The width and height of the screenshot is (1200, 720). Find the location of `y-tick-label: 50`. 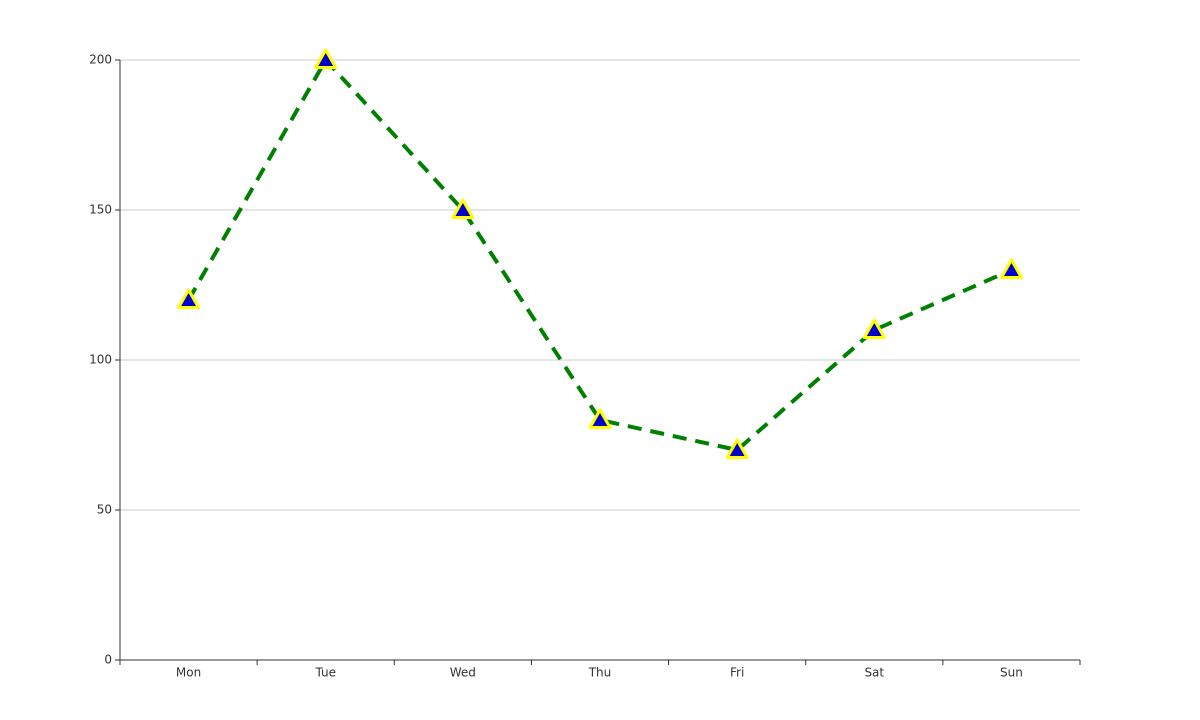

y-tick-label: 50 is located at coordinates (104, 510).